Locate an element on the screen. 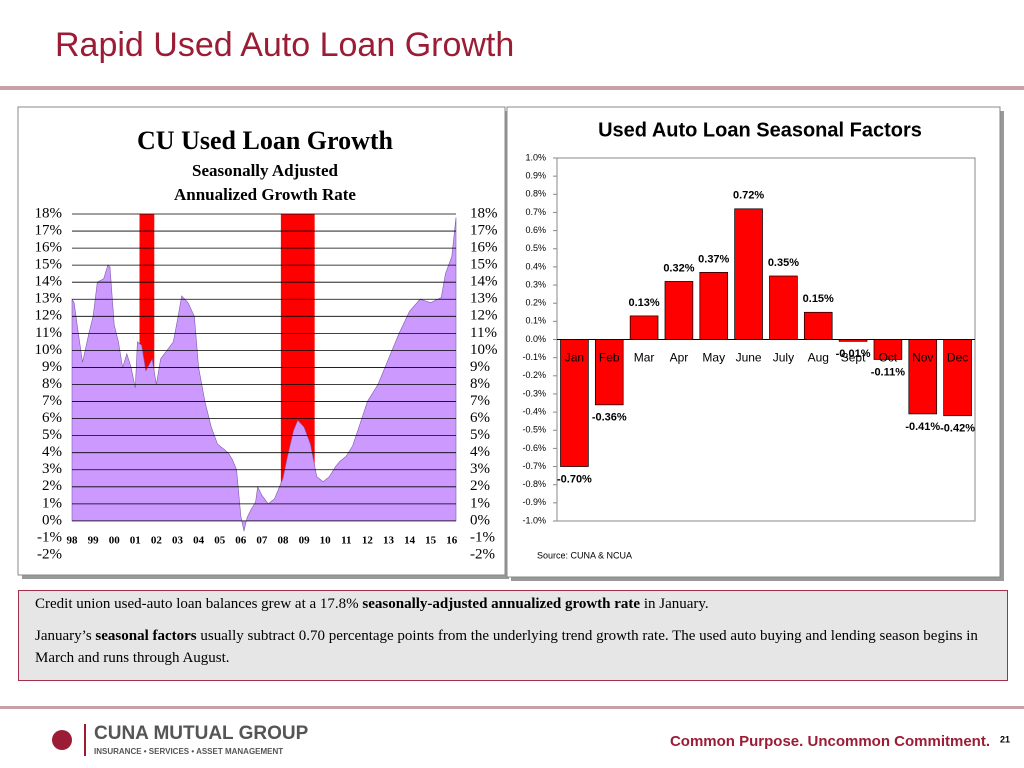 Image resolution: width=1024 pixels, height=768 pixels. x-tick-label: Apr is located at coordinates (679, 358).